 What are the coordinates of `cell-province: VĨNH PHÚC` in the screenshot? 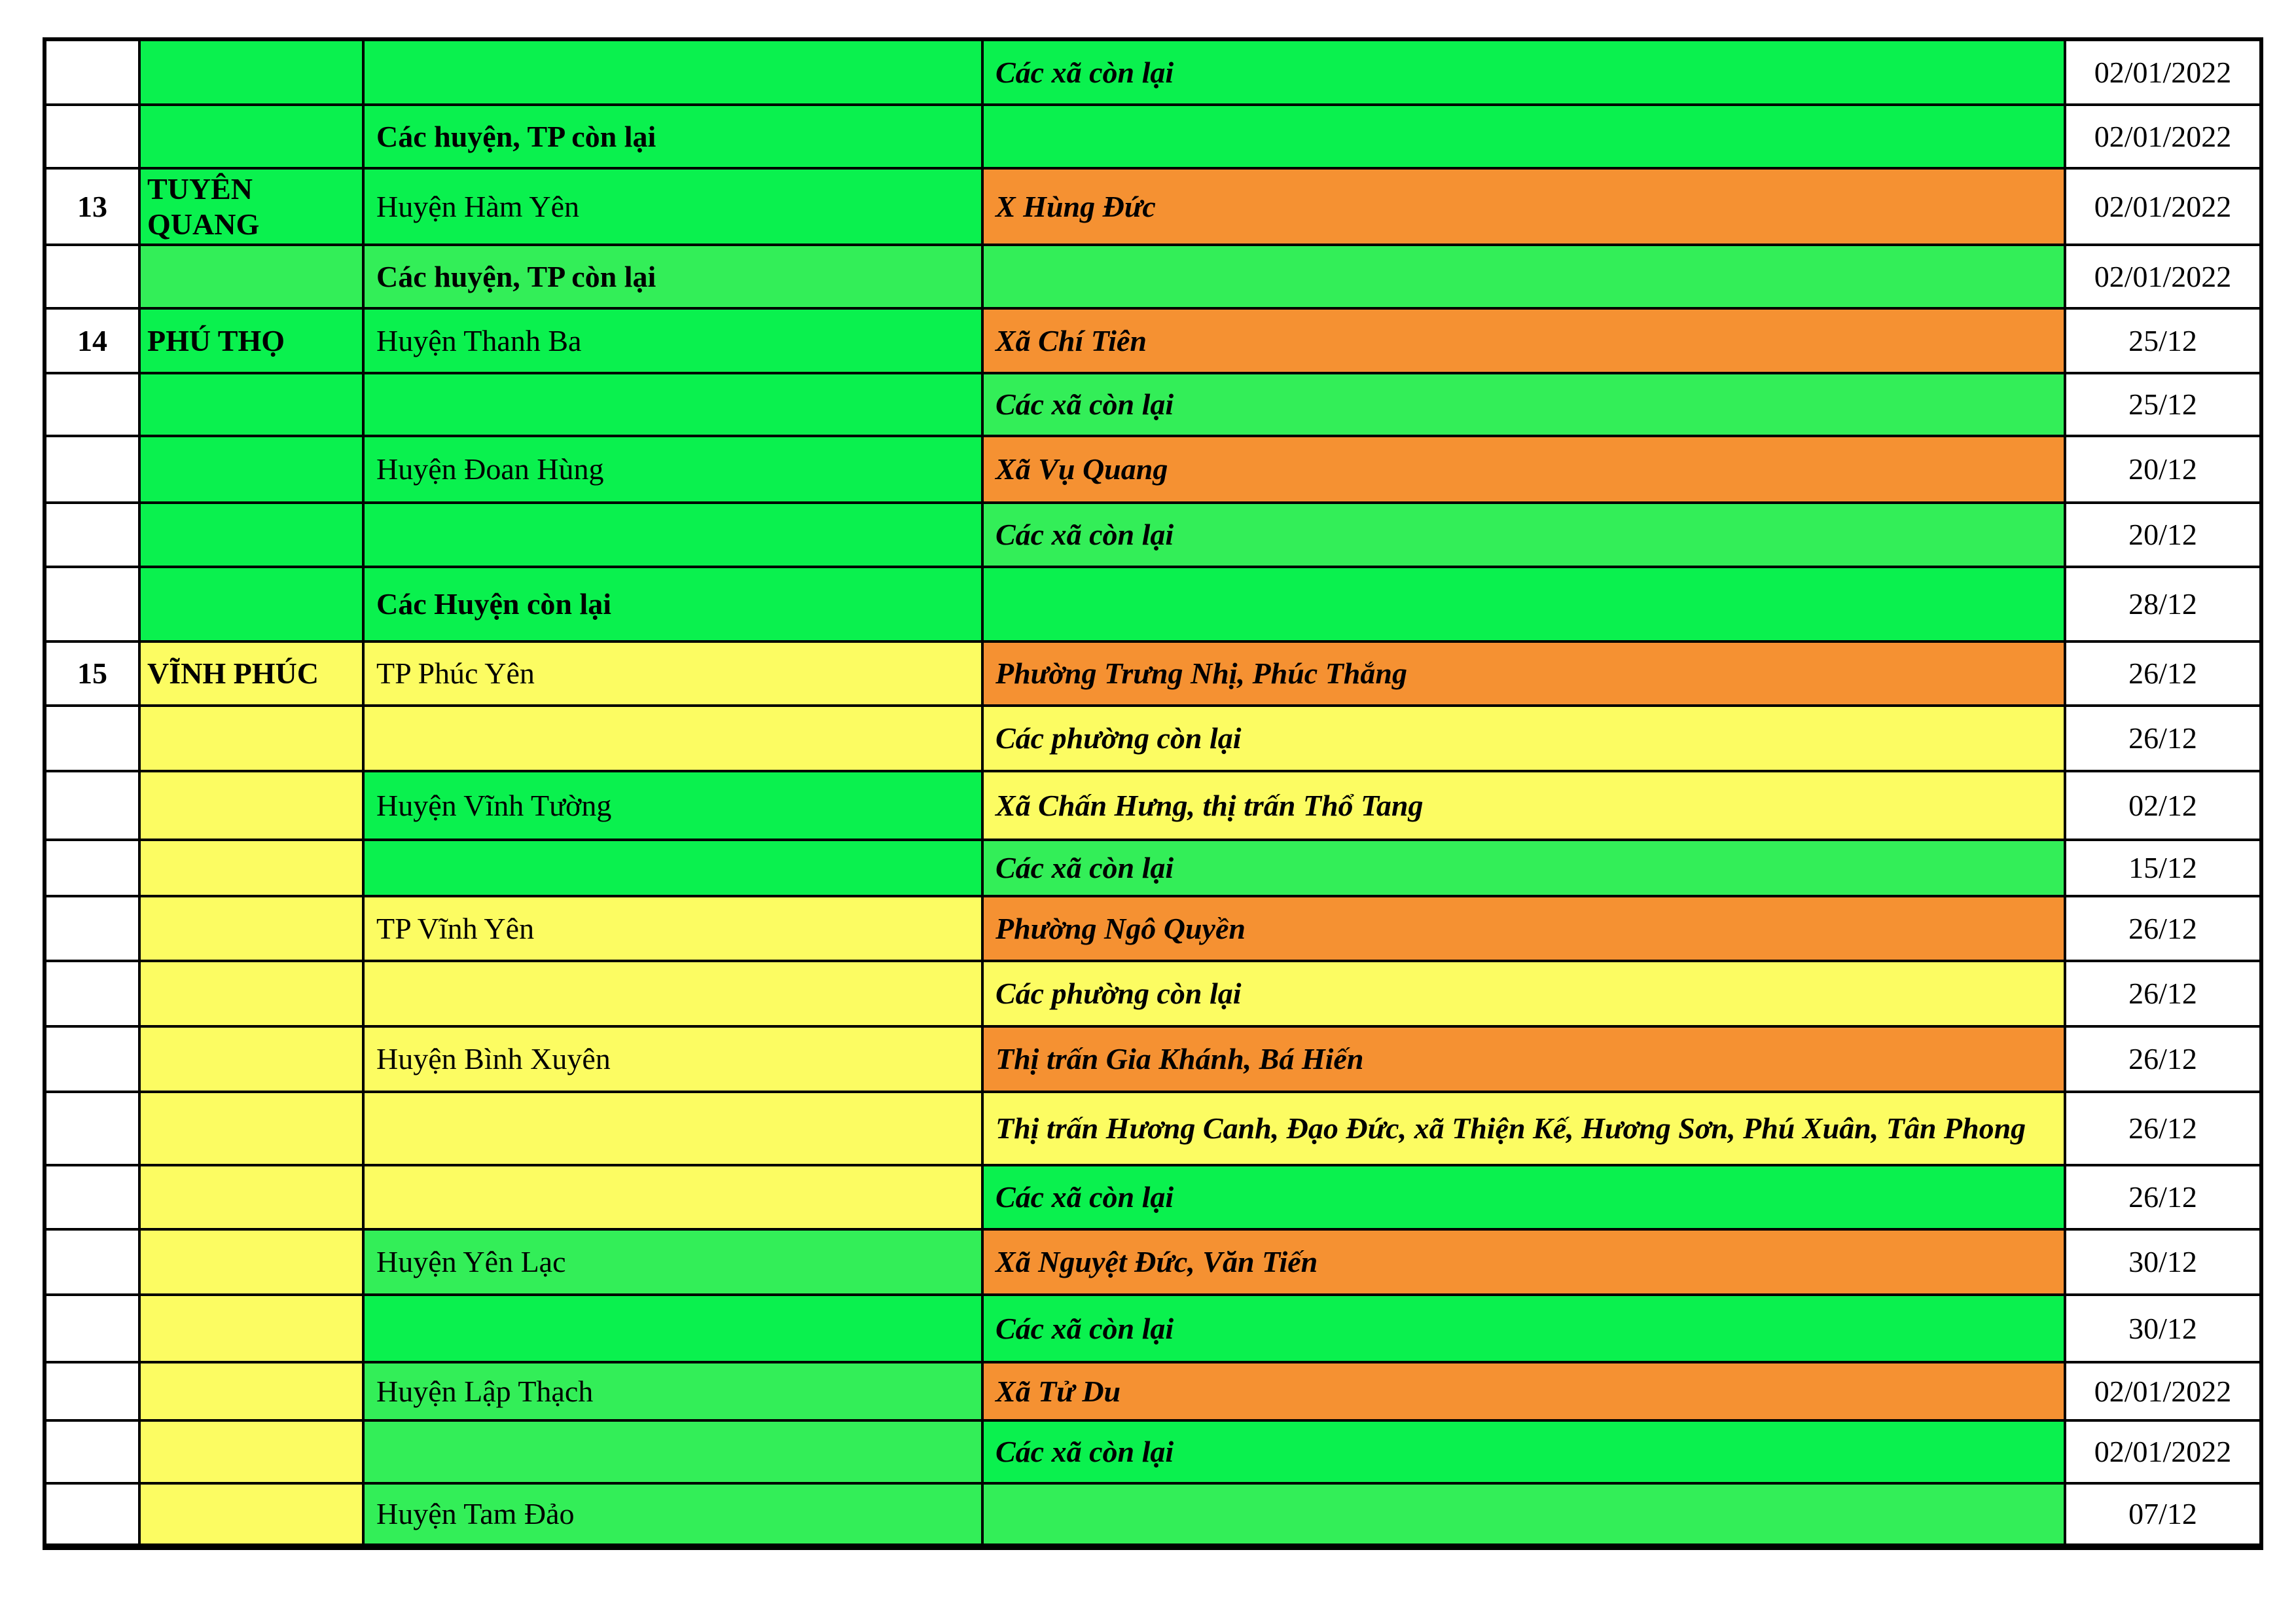 It's located at (251, 673).